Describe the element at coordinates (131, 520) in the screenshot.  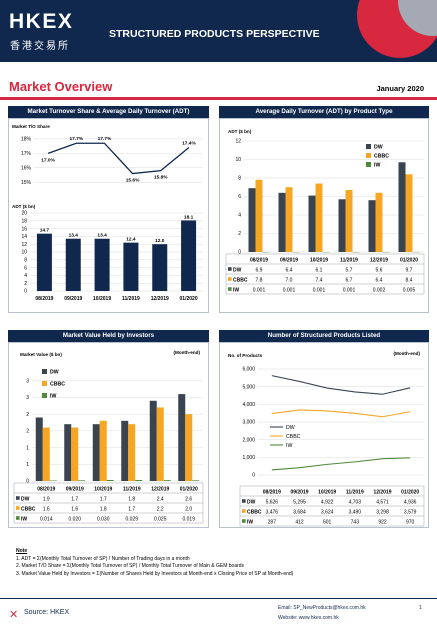
I see `value-held-table-value: 0.029` at that location.